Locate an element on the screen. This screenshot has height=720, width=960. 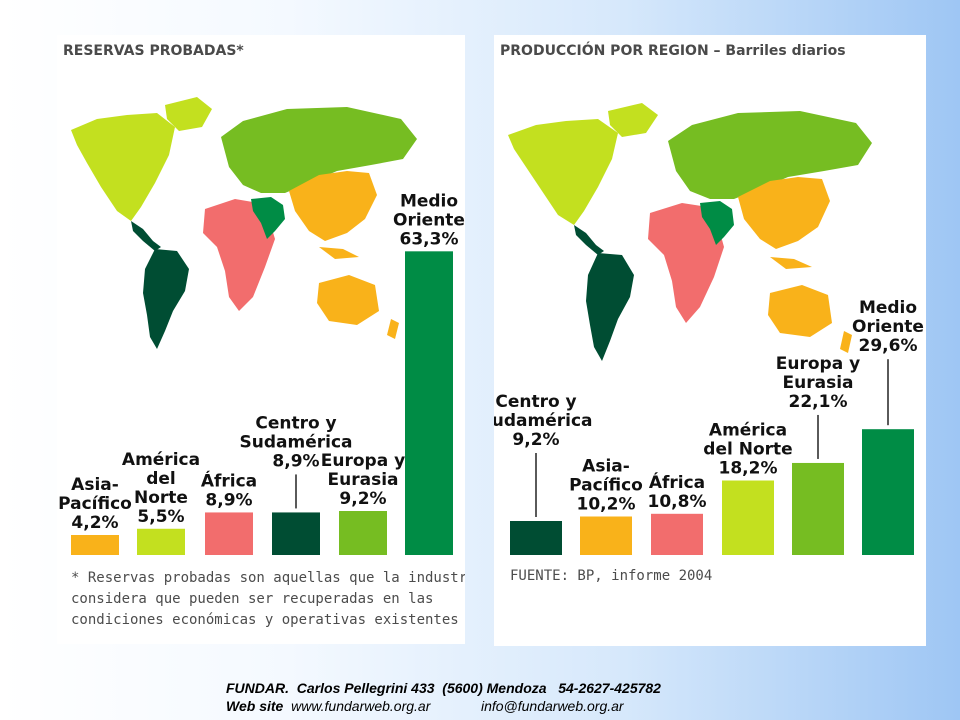
production-chart-title: PRODUCCIÓN POR REGION – Barriles diarios is located at coordinates (673, 51).